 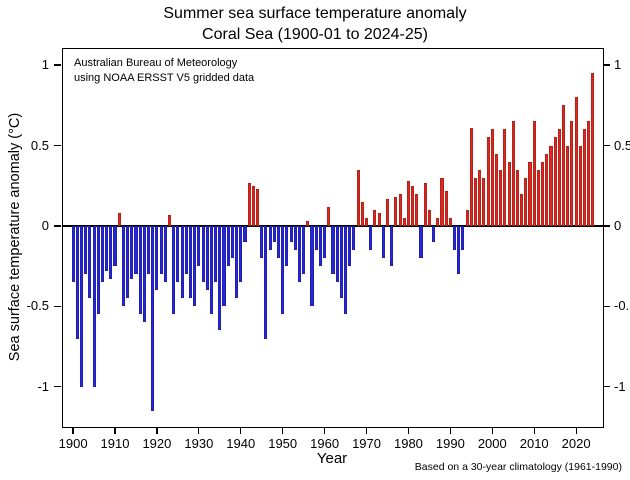 What do you see at coordinates (73, 443) in the screenshot?
I see `x-tick-label: 1900` at bounding box center [73, 443].